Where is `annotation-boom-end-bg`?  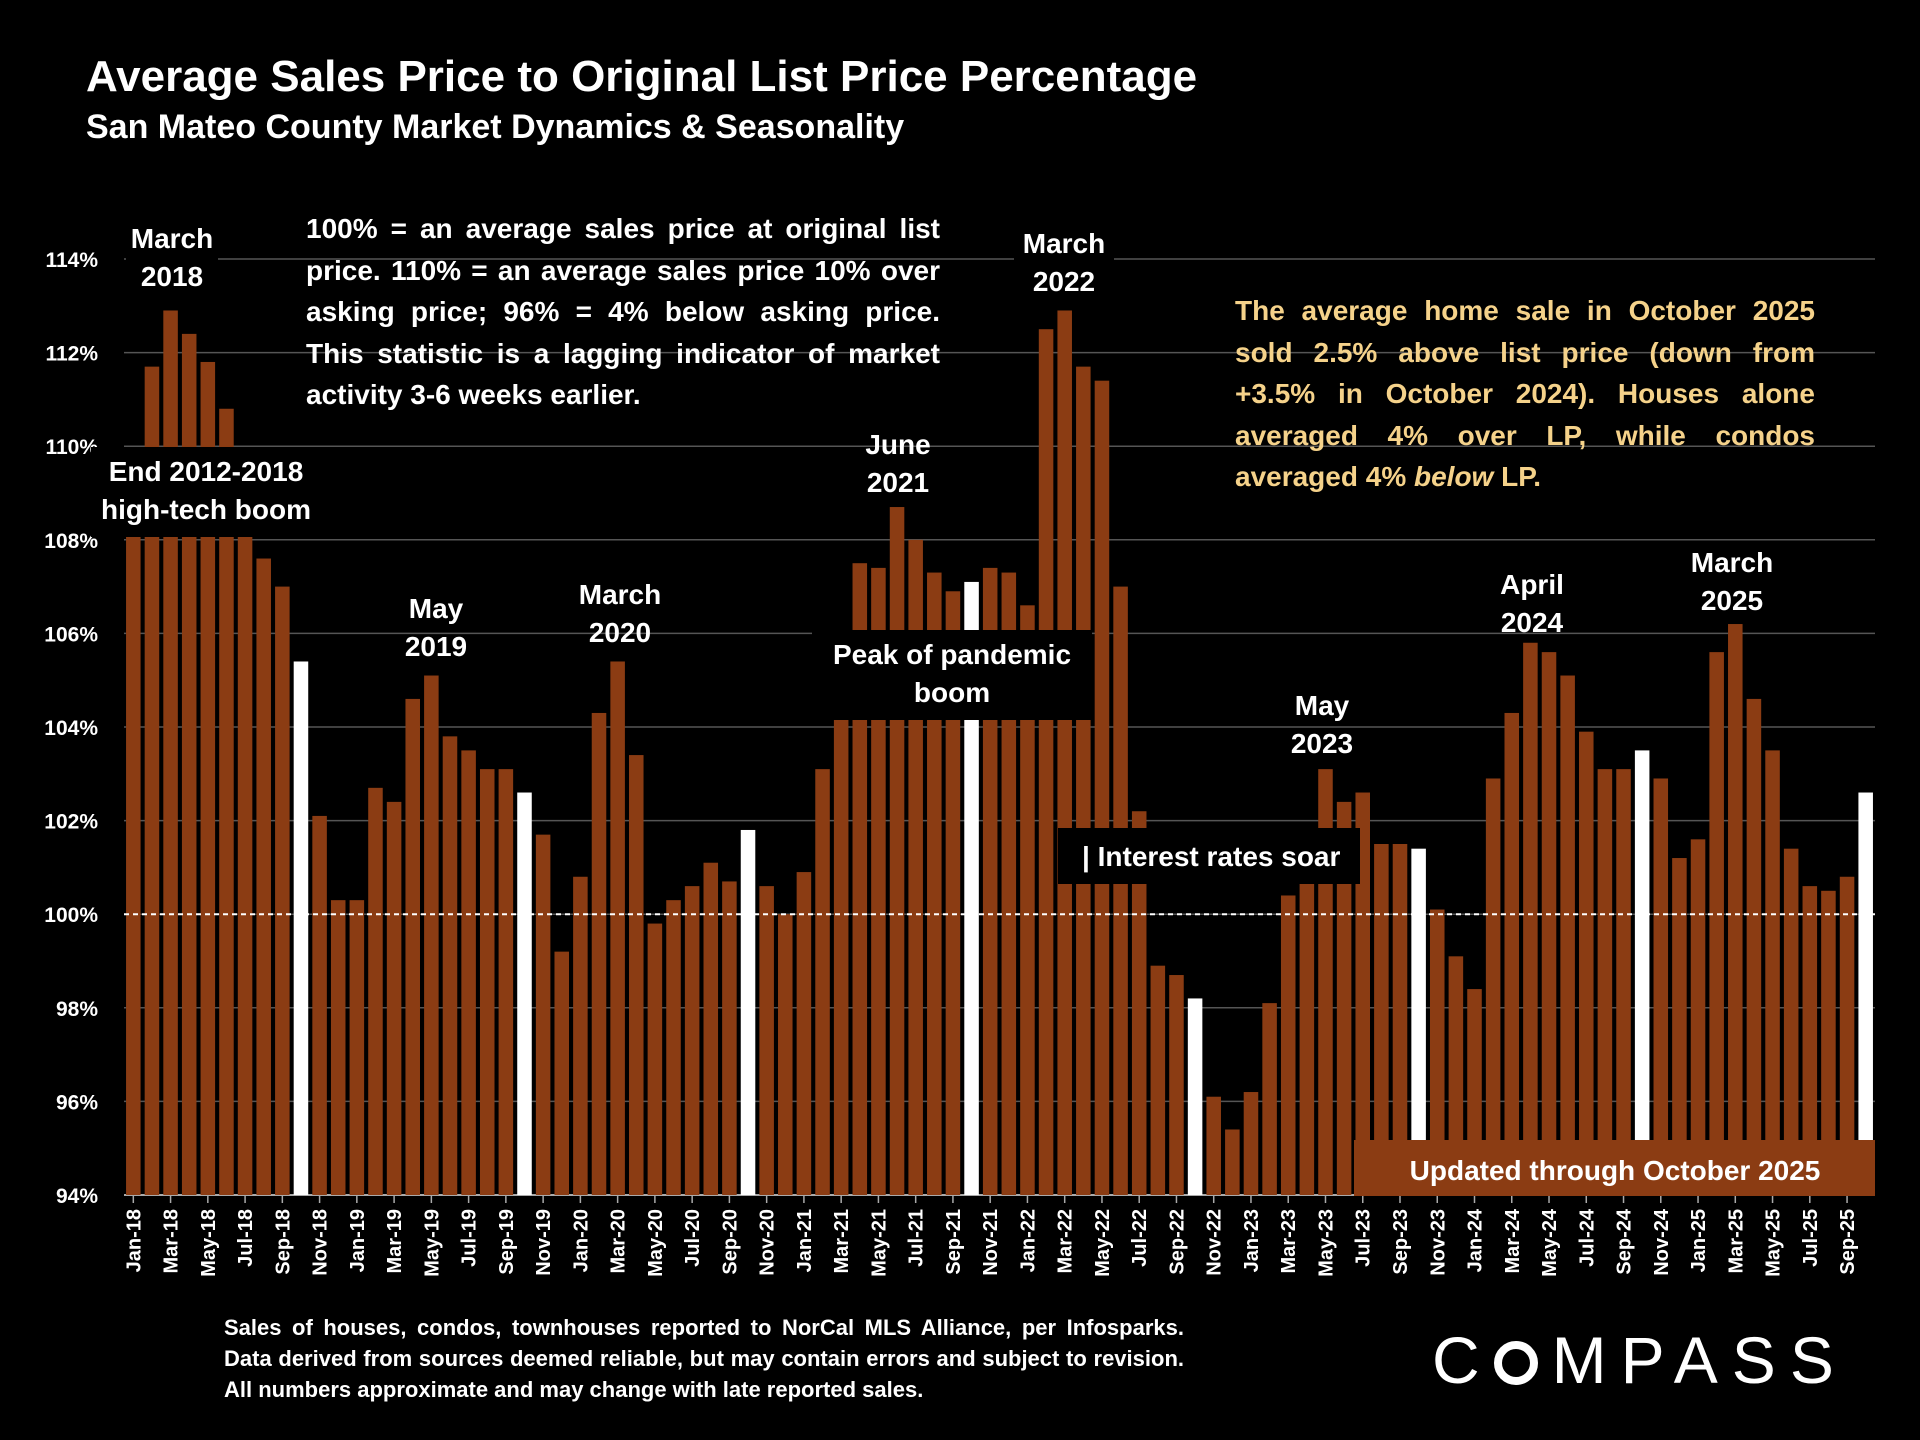 annotation-boom-end-bg is located at coordinates (206, 492).